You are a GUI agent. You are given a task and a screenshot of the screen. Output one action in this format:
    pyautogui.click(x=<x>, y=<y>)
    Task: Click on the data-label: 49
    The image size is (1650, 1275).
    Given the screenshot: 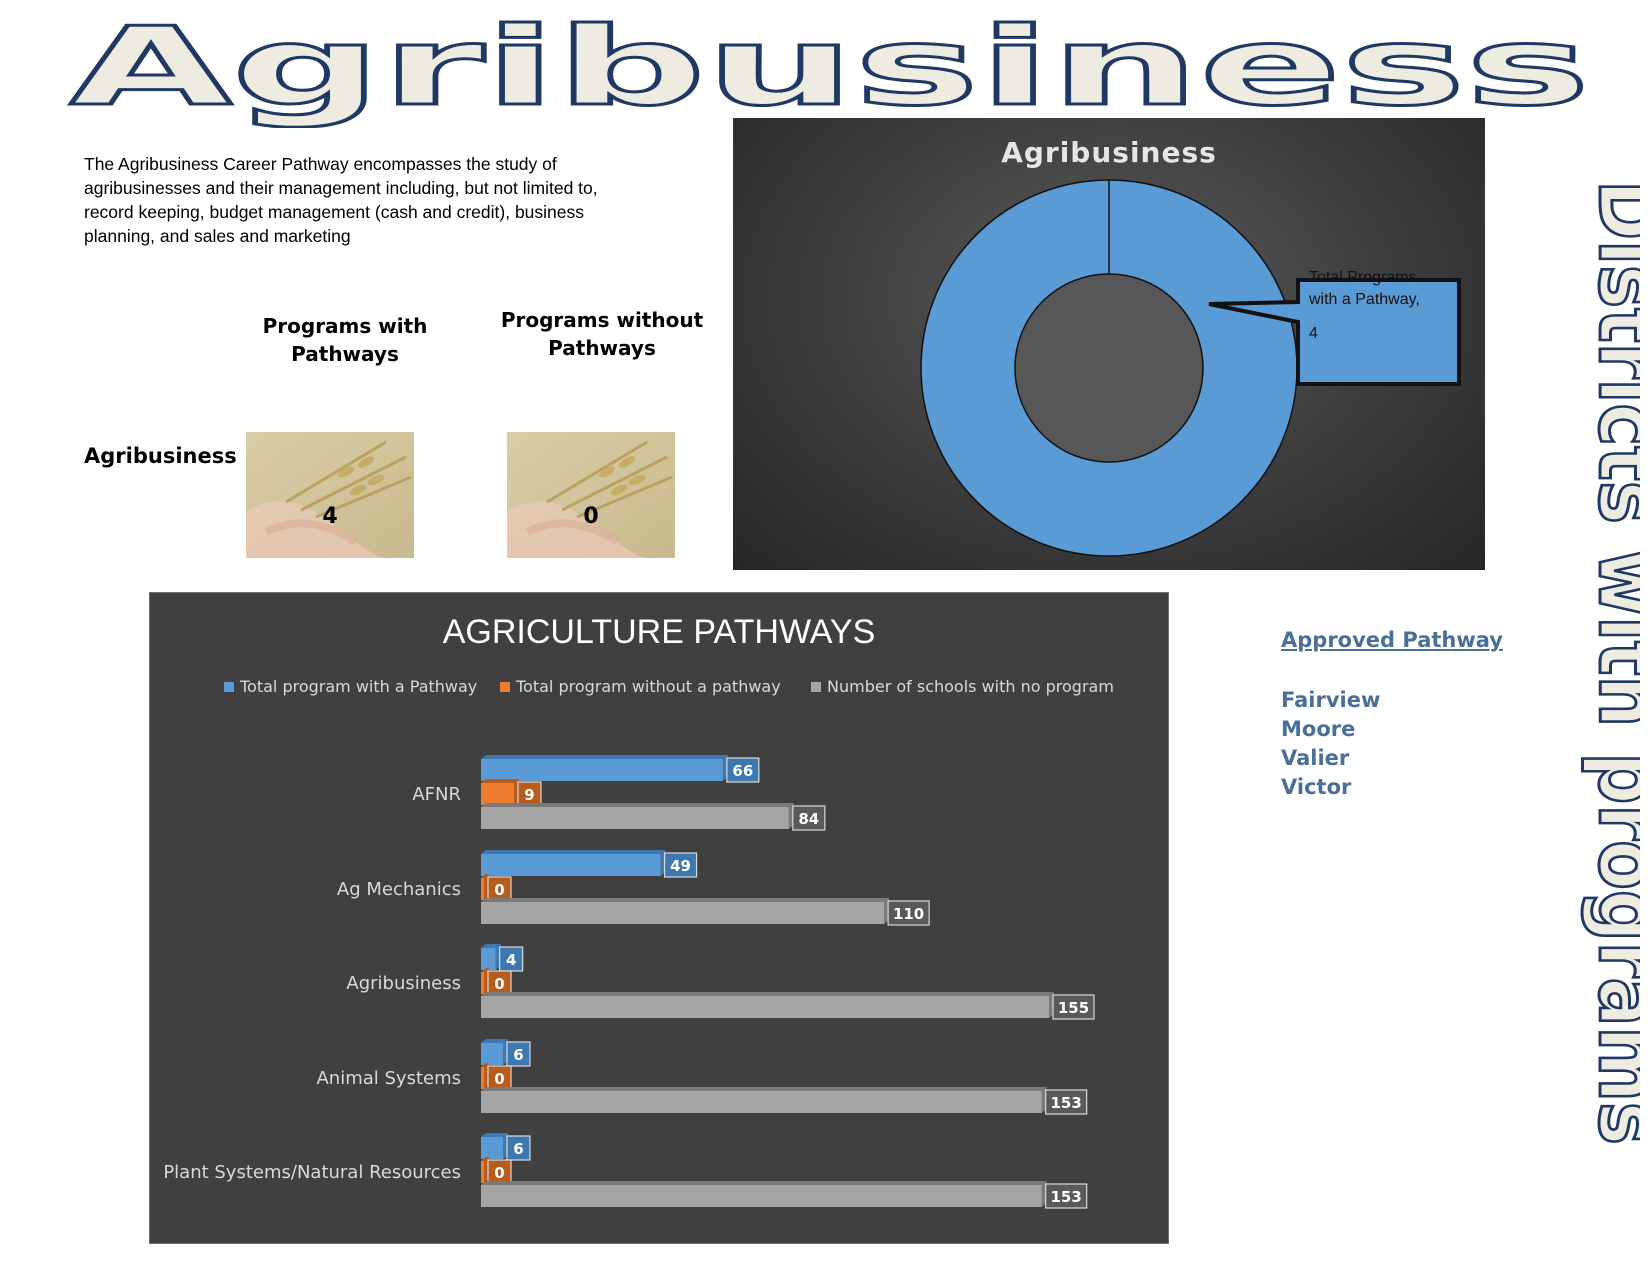 What is the action you would take?
    pyautogui.click(x=680, y=865)
    